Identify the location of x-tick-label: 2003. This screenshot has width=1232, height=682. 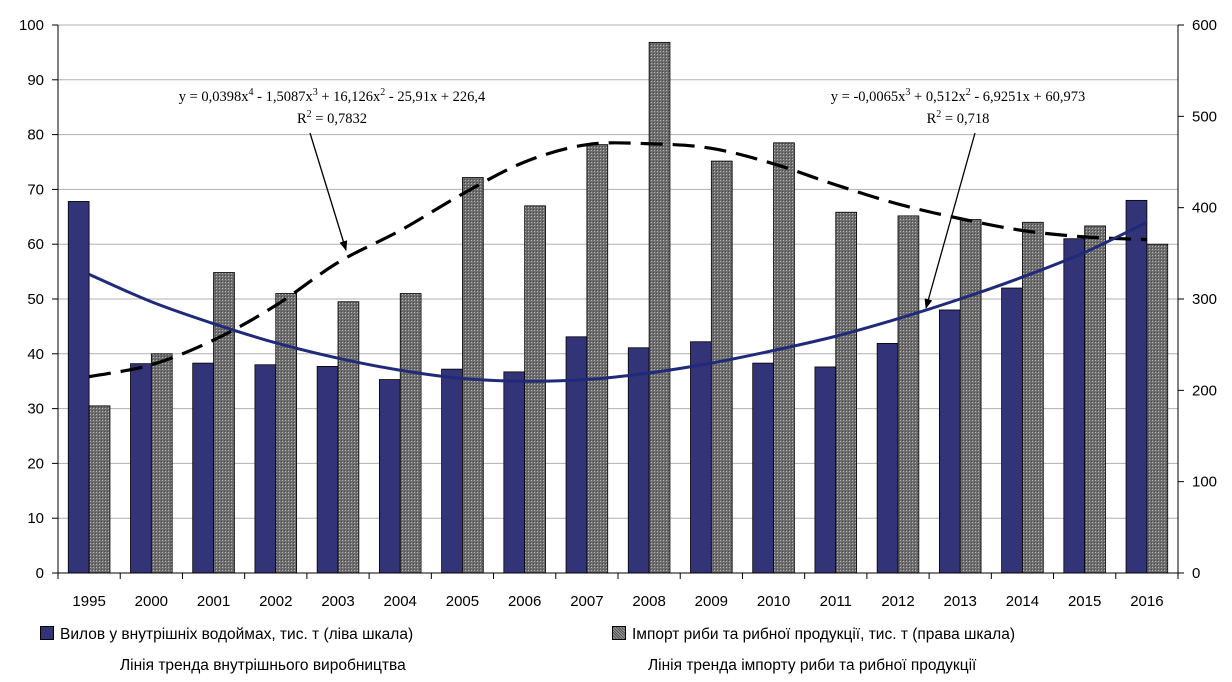
(337, 601).